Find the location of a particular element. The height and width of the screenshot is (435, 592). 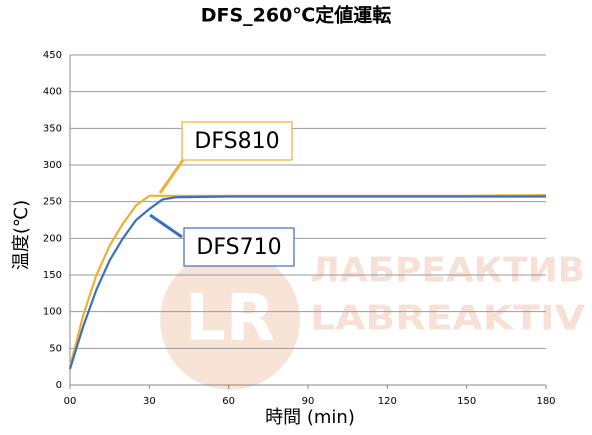

x-tick-label: 00 is located at coordinates (70, 401).